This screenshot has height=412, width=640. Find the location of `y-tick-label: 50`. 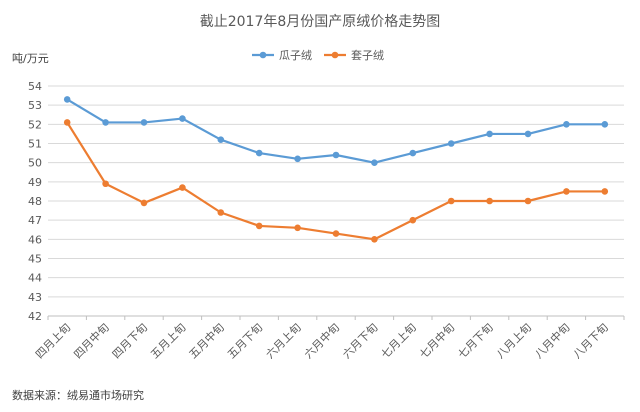

y-tick-label: 50 is located at coordinates (35, 163).